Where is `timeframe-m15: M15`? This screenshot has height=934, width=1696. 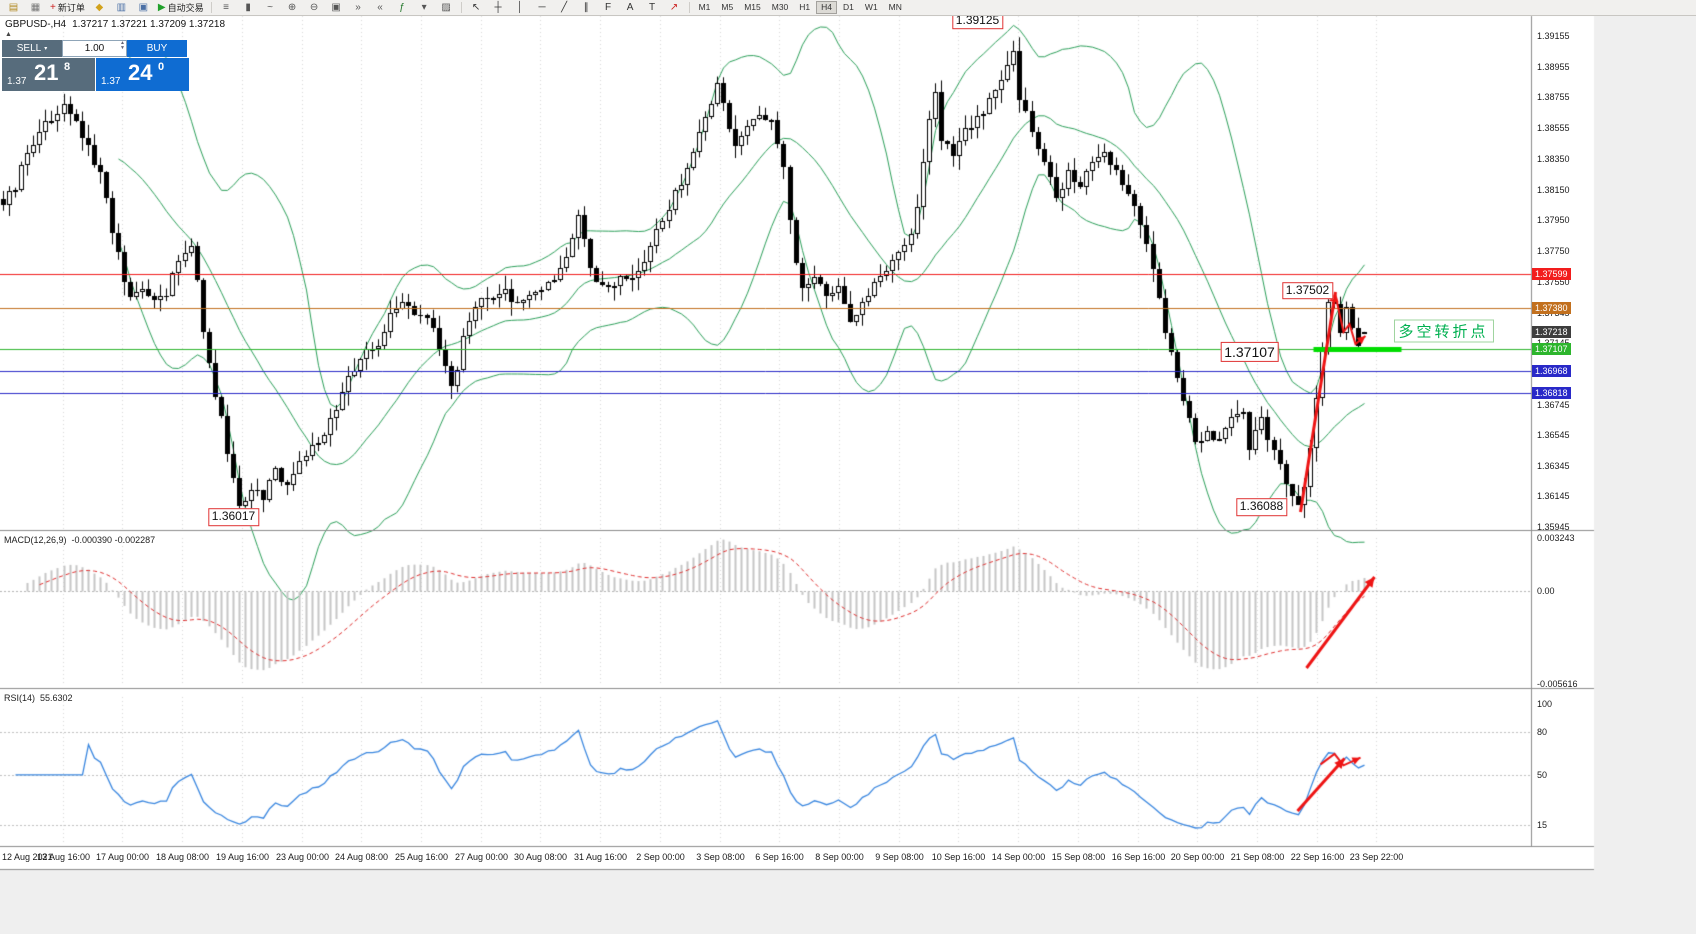
timeframe-m15: M15 is located at coordinates (752, 6).